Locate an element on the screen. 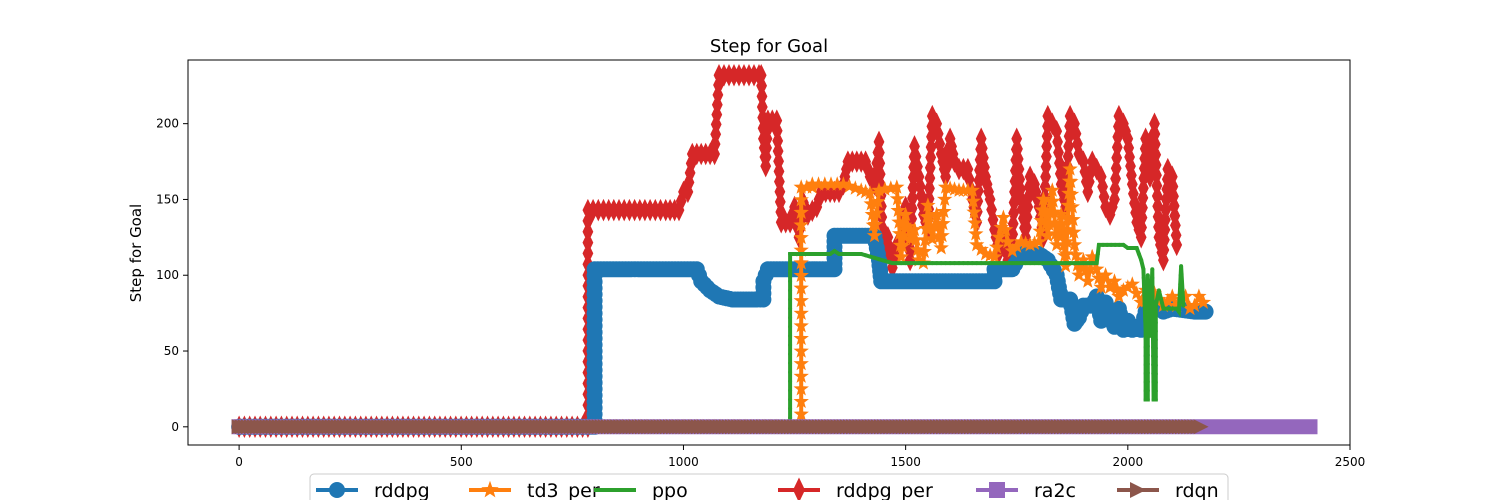 The height and width of the screenshot is (504, 1500). legend-entry-ppo: ppo is located at coordinates (641, 491).